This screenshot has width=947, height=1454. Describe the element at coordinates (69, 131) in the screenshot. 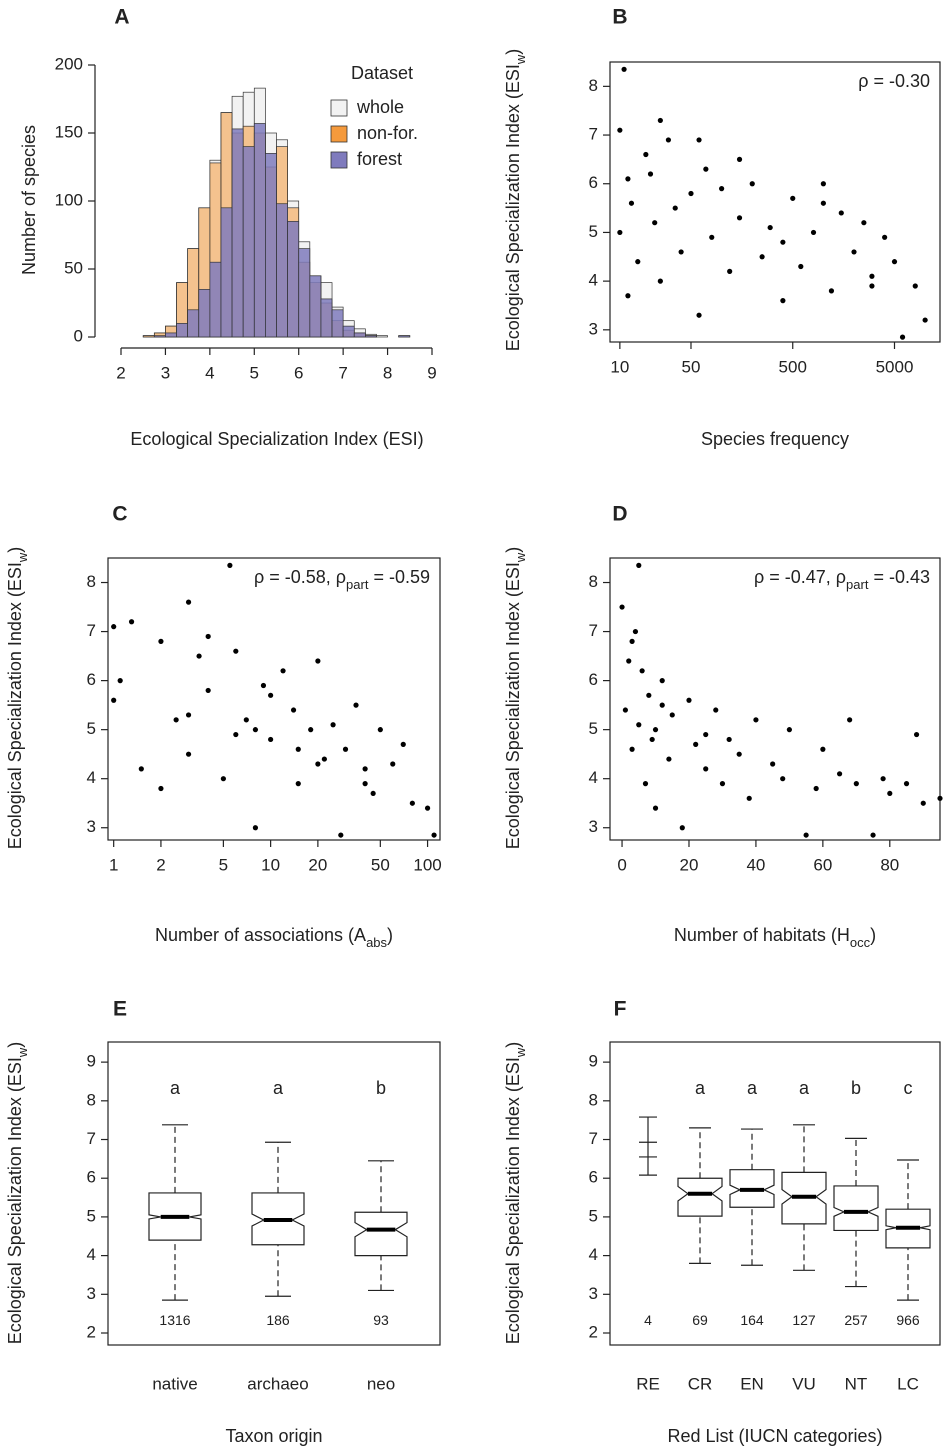

I see `y-tick-label: 150` at that location.